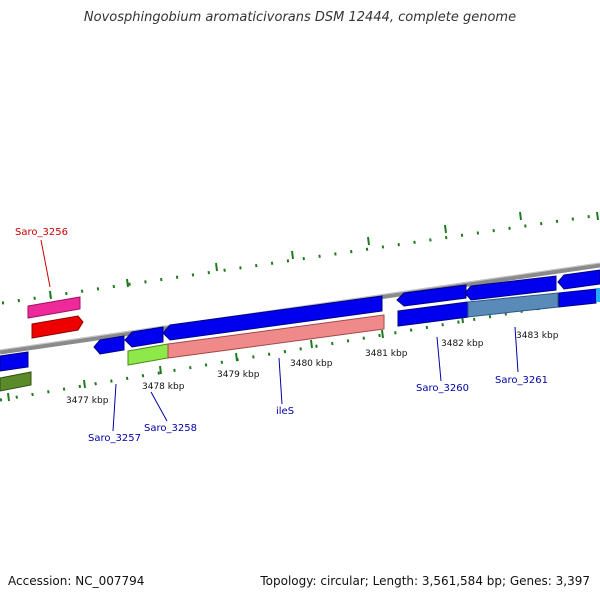 This screenshot has height=600, width=600. What do you see at coordinates (386, 354) in the screenshot?
I see `tick-label-3481: 3481 kbp` at bounding box center [386, 354].